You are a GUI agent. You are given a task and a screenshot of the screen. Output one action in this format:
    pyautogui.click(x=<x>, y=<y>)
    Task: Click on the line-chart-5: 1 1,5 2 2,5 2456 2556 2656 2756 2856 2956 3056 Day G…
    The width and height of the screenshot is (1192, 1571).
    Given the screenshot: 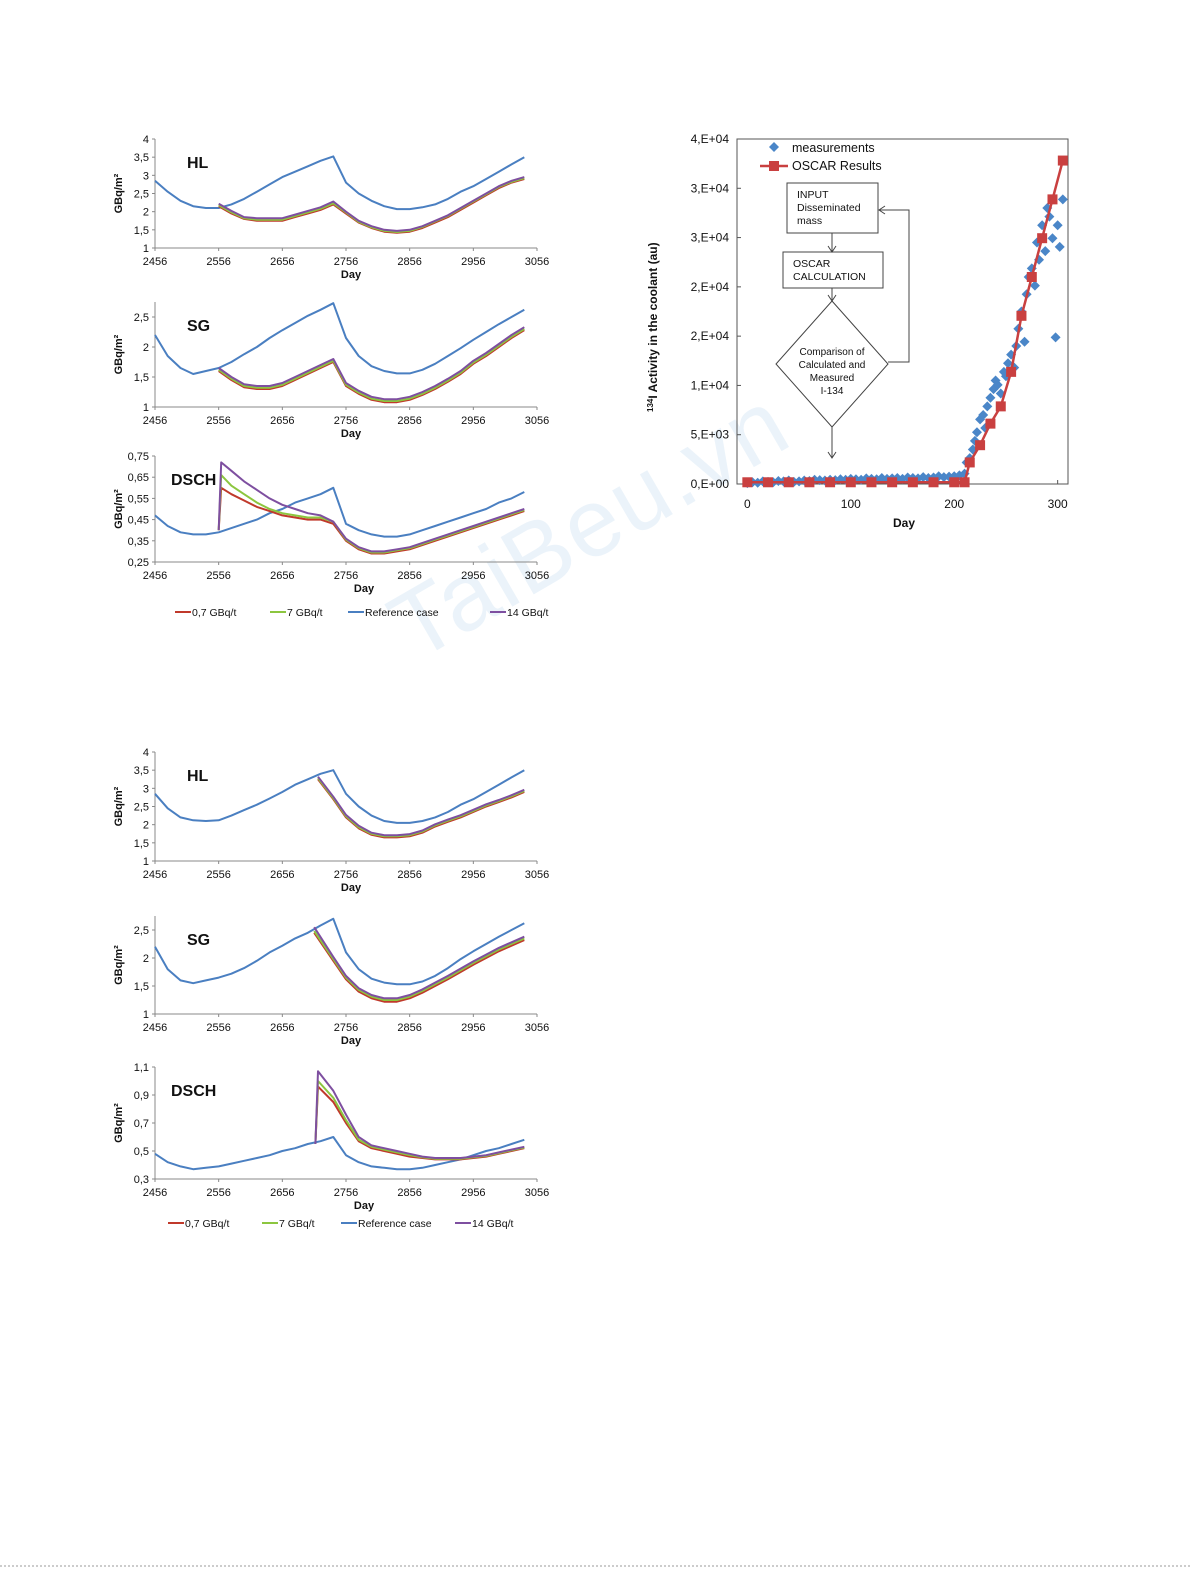 What is the action you would take?
    pyautogui.click(x=331, y=981)
    